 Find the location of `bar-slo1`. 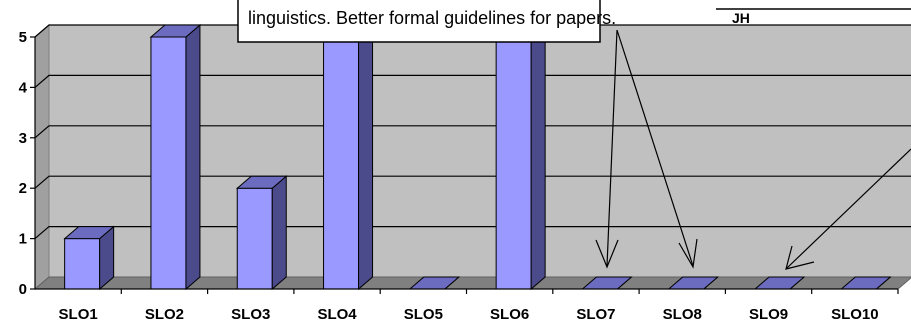

bar-slo1 is located at coordinates (89, 258).